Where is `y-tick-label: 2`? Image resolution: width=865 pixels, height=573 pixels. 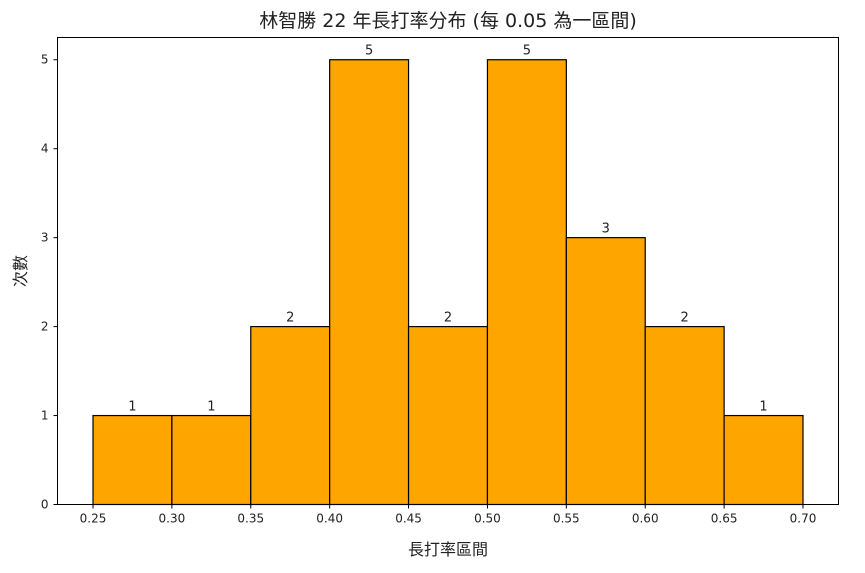
y-tick-label: 2 is located at coordinates (45, 327).